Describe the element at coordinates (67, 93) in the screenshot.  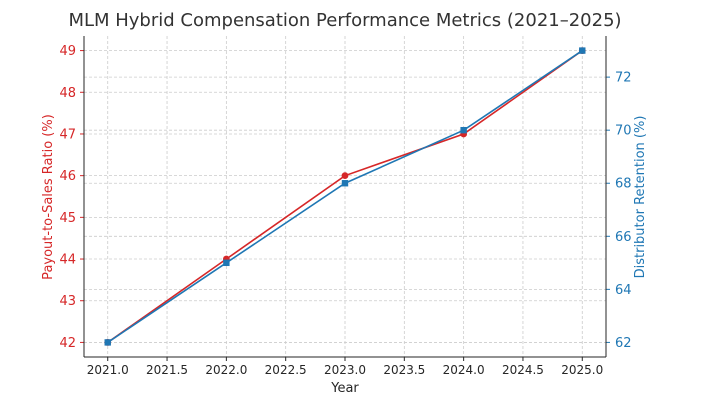
I see `left-tick-label: 48` at that location.